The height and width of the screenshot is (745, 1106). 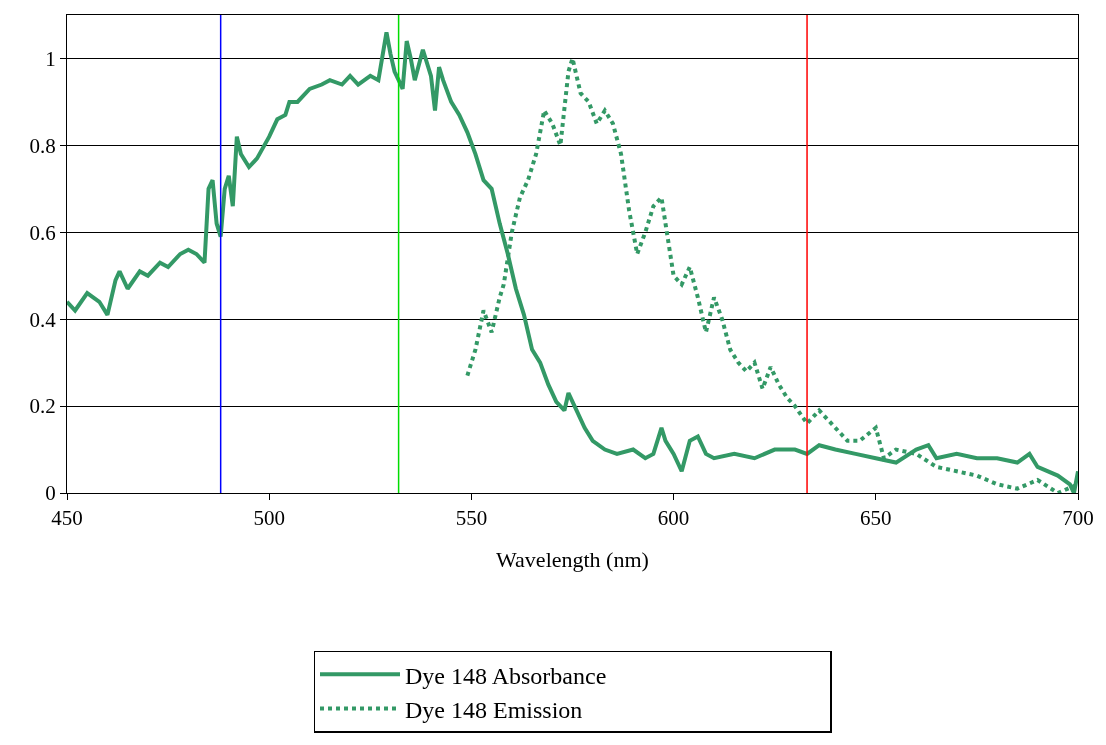 What do you see at coordinates (42, 406) in the screenshot?
I see `y-tick-label: 0.2` at bounding box center [42, 406].